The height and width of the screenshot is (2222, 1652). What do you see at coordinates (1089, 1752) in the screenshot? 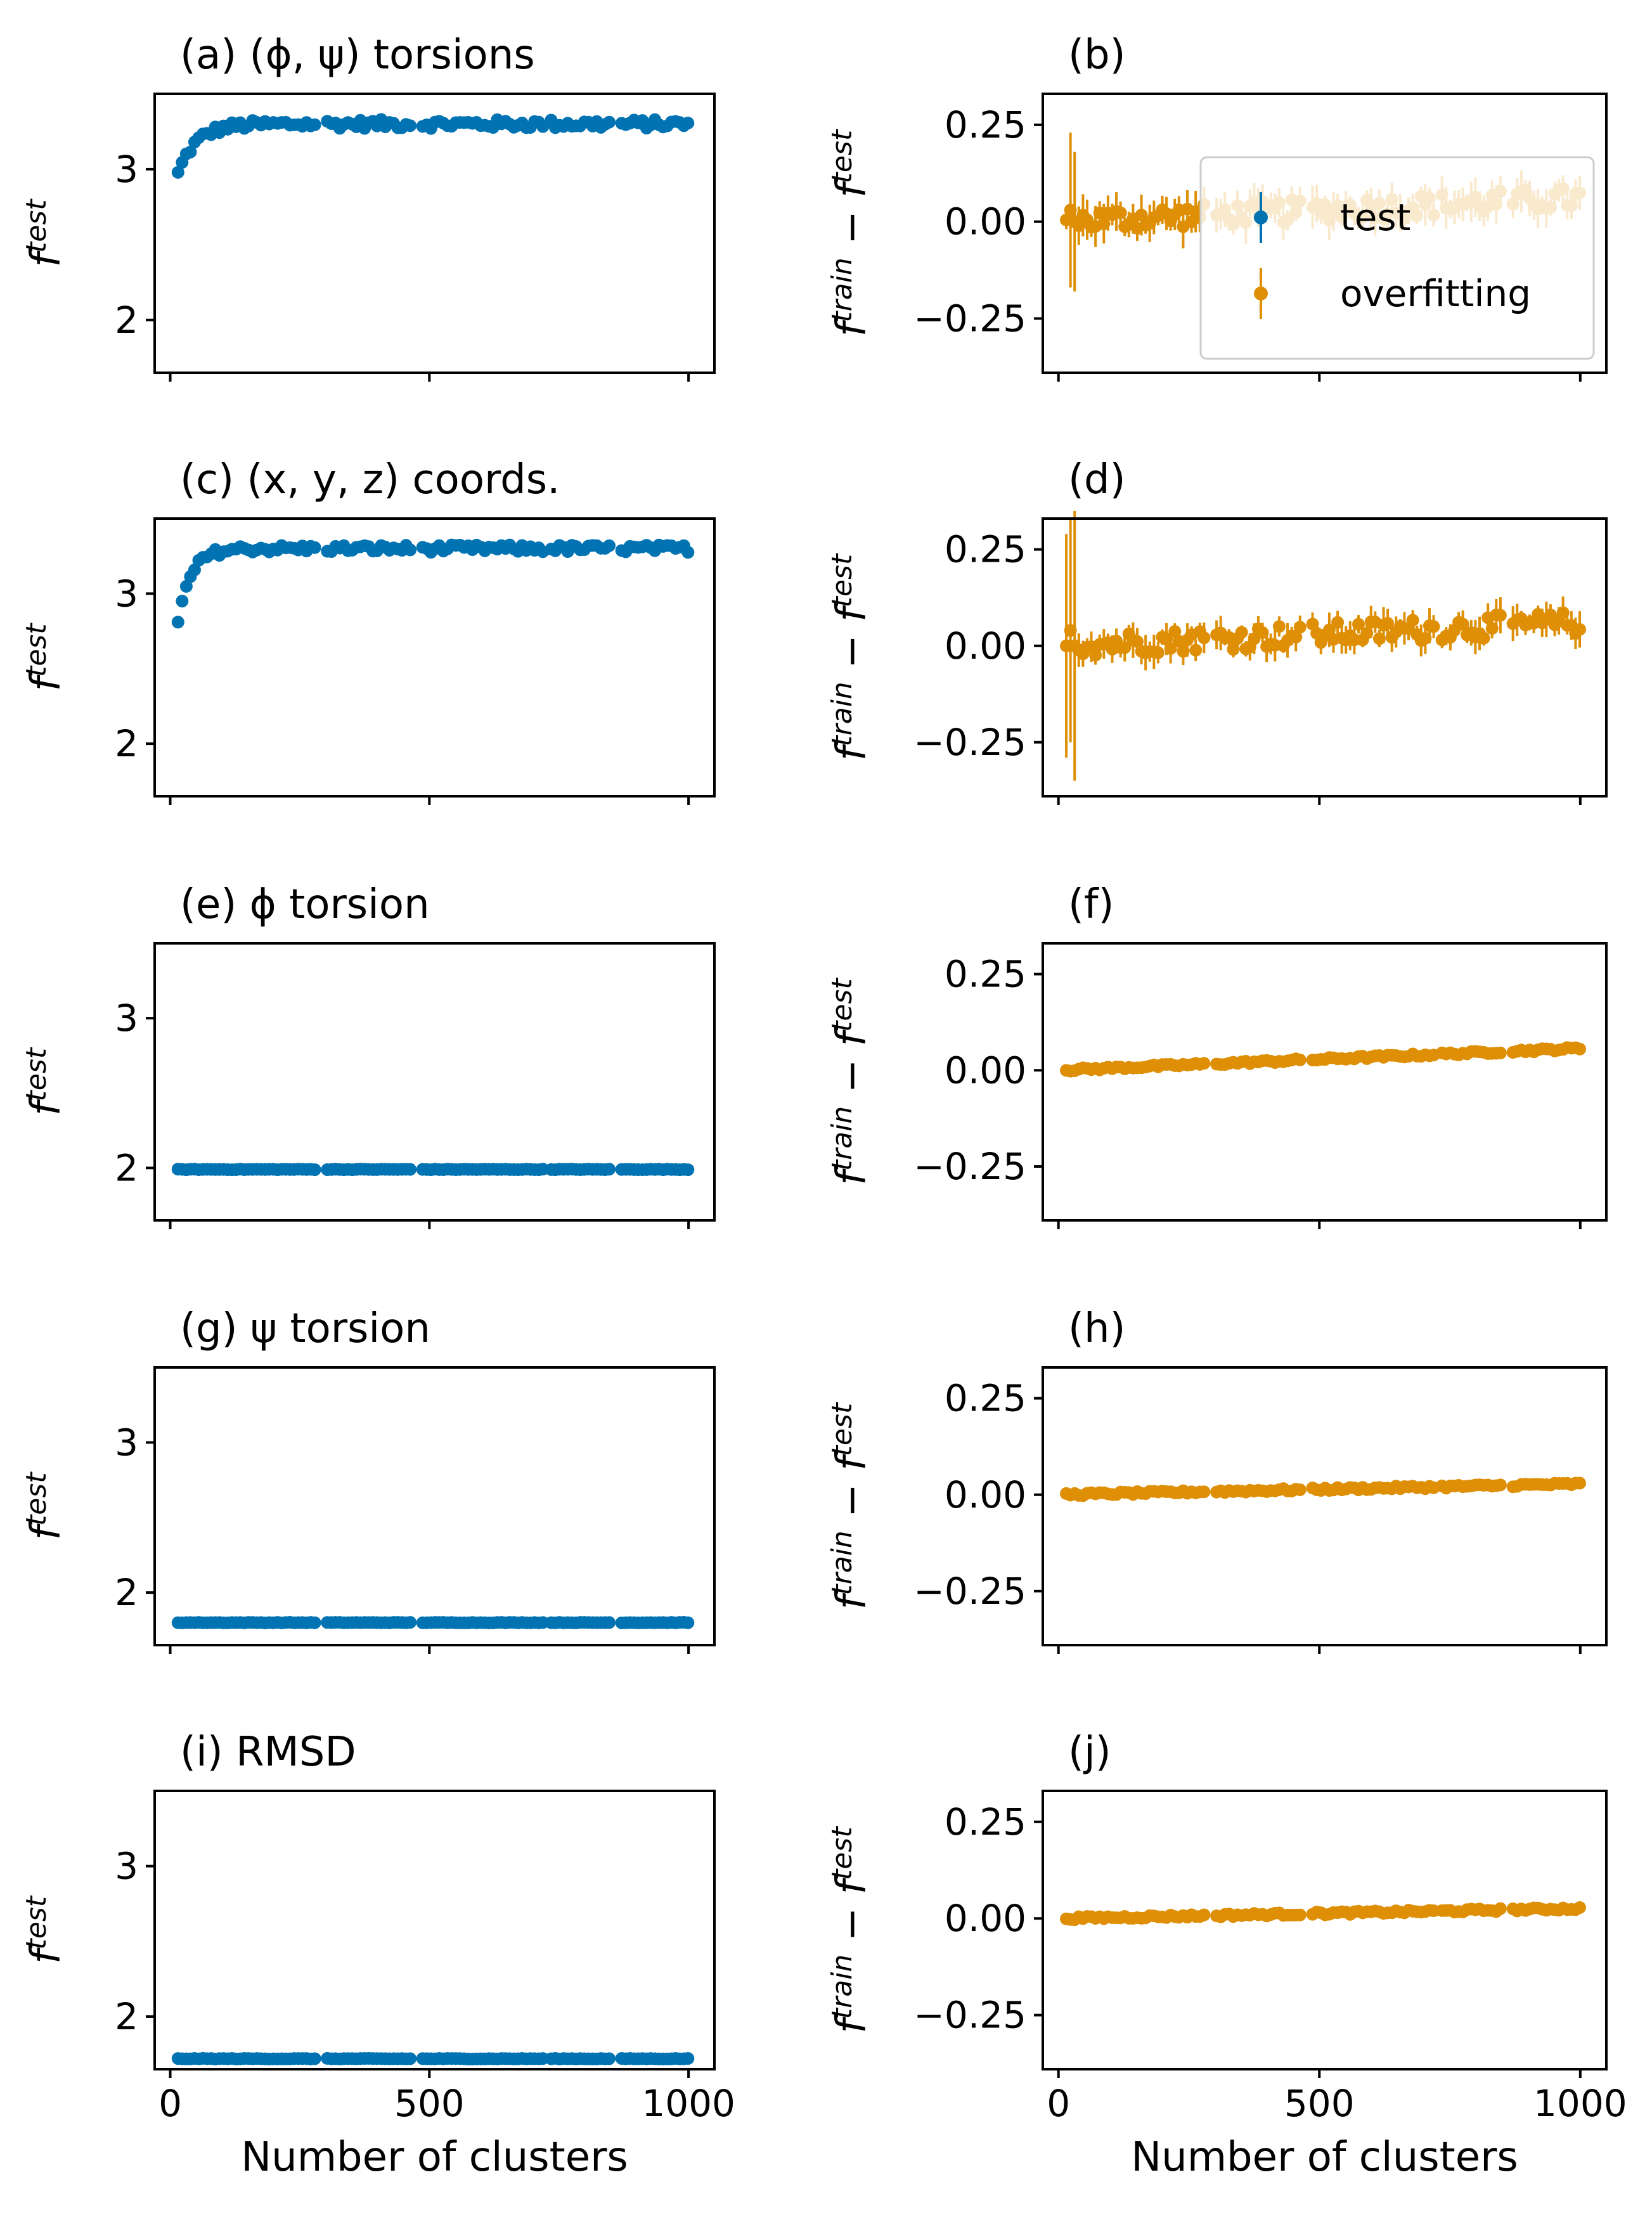
I see `panel-title: (j)` at bounding box center [1089, 1752].